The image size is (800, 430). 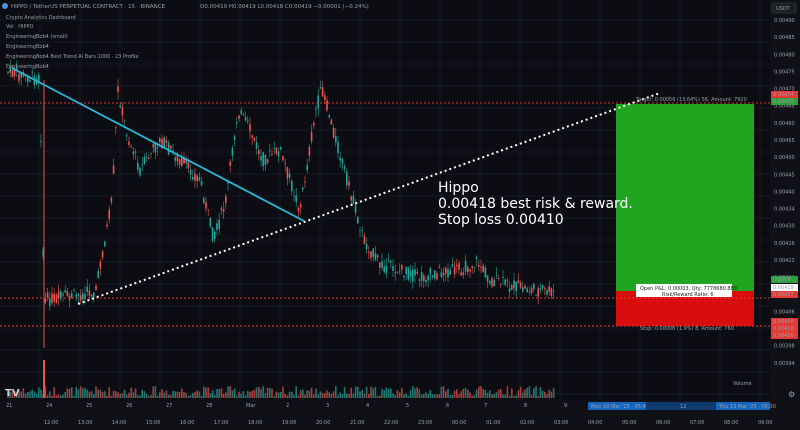 What do you see at coordinates (731, 423) in the screenshot?
I see `hour-tick: 08:00` at bounding box center [731, 423].